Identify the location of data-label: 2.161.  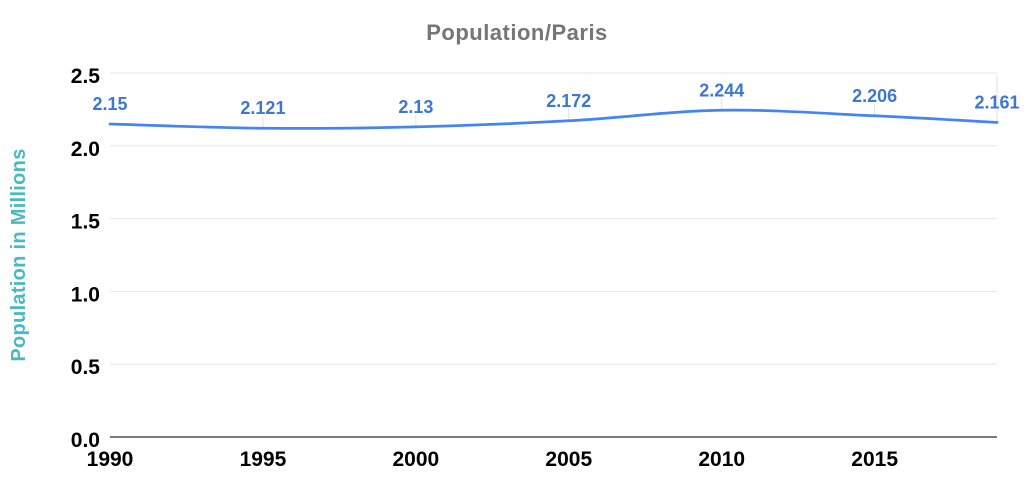
(996, 102).